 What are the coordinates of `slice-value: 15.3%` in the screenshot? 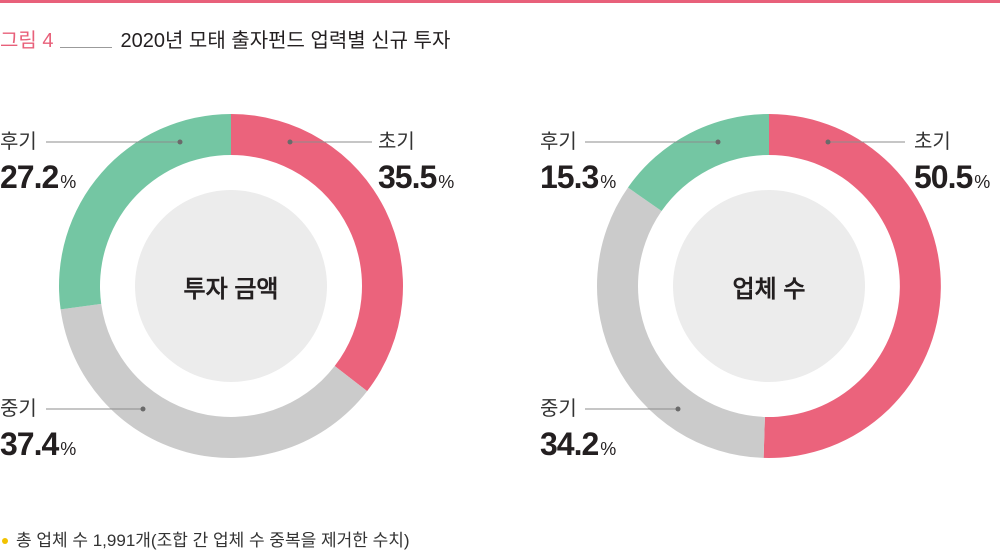 It's located at (578, 179).